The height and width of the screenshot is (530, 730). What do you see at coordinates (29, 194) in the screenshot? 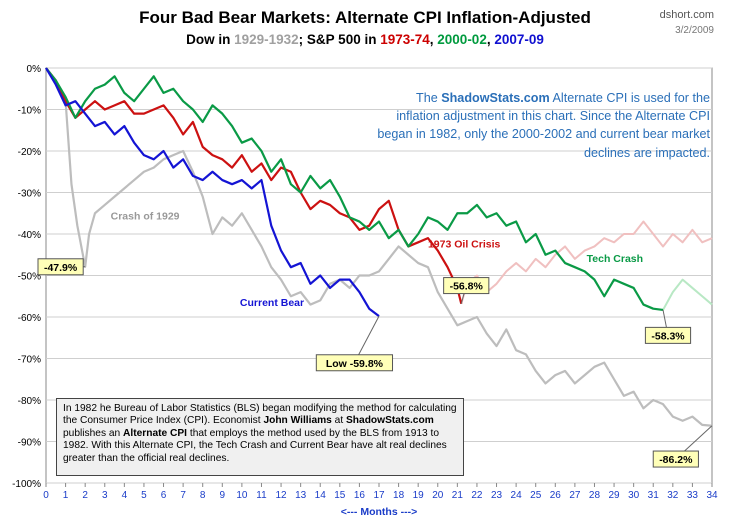
I see `y-tick-label: -30%` at bounding box center [29, 194].